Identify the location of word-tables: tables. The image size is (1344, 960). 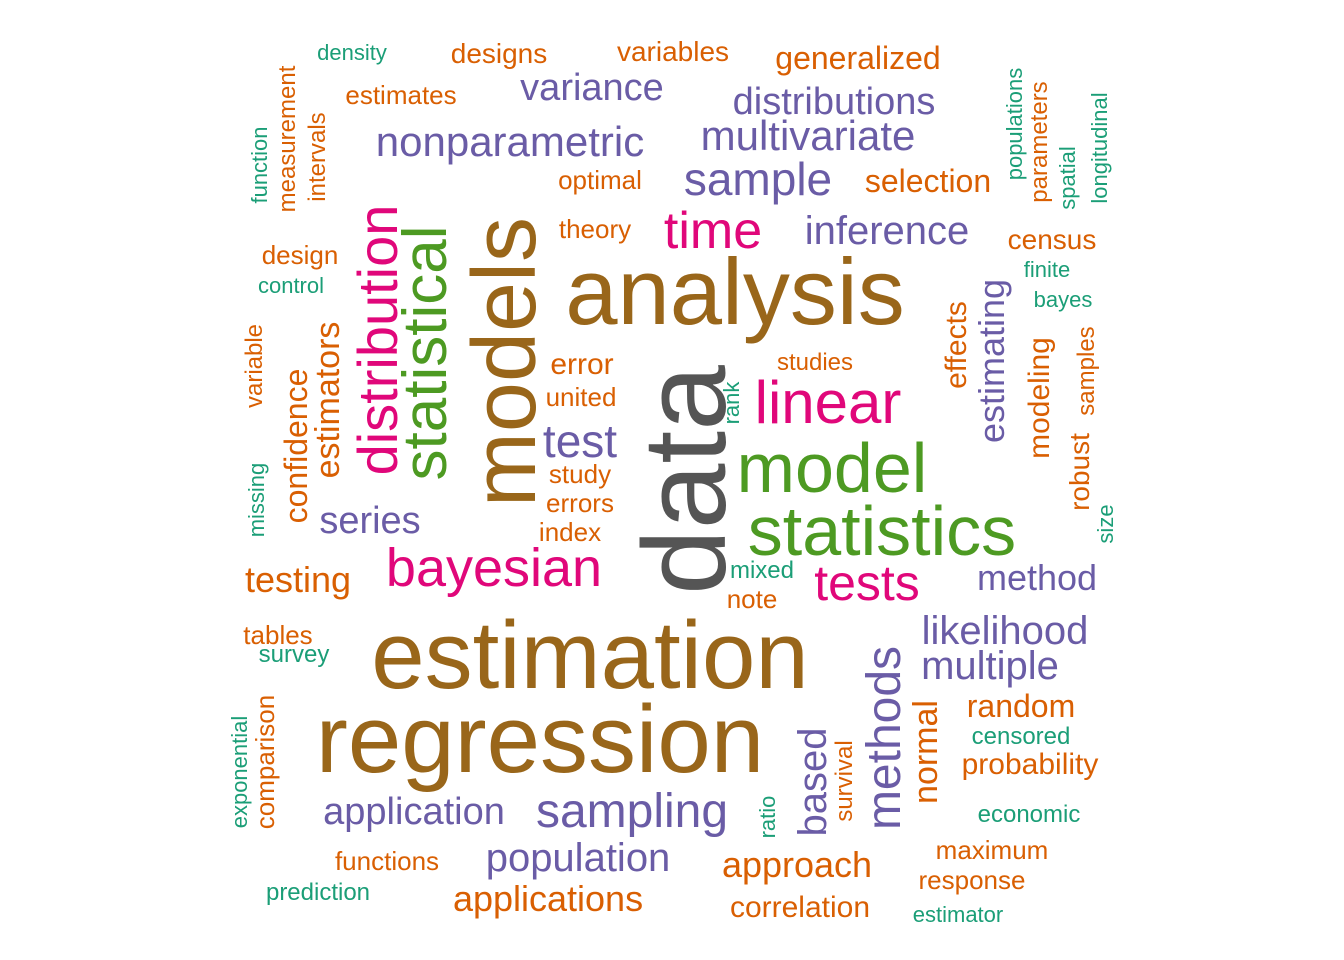
(278, 635).